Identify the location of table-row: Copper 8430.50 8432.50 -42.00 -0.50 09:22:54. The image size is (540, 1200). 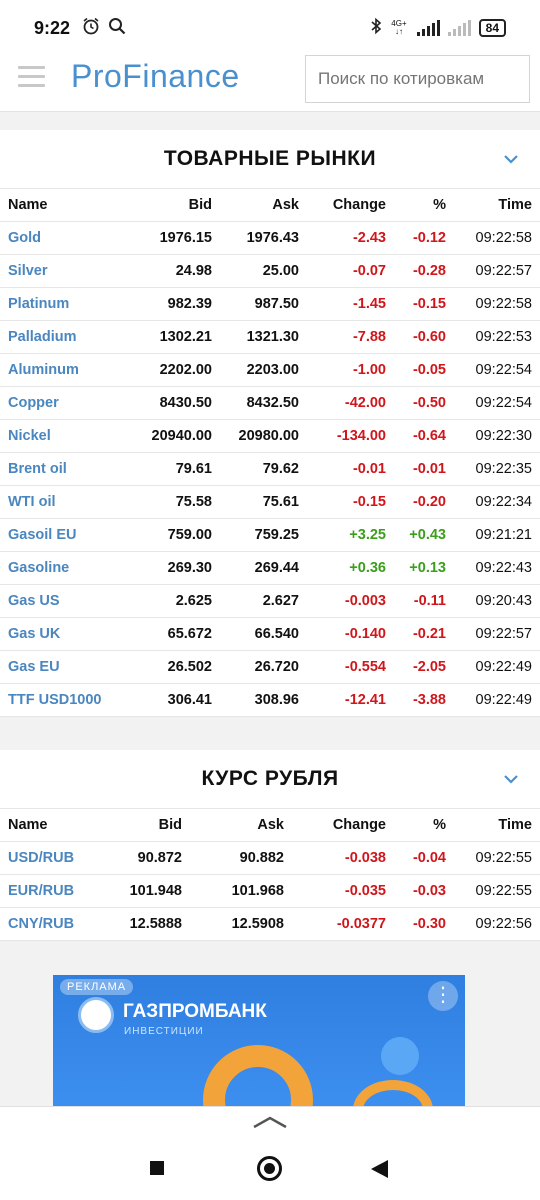
(270, 403).